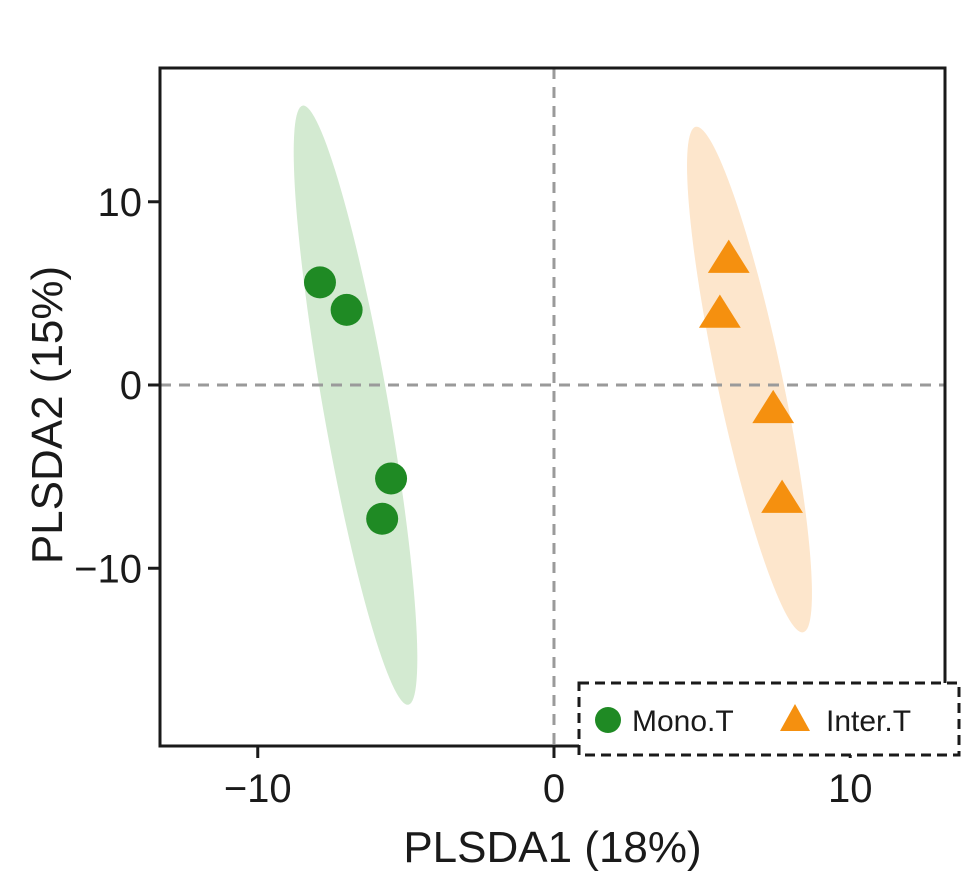  Describe the element at coordinates (47, 415) in the screenshot. I see `y-axis-title: PLSDA2 (15%)` at that location.